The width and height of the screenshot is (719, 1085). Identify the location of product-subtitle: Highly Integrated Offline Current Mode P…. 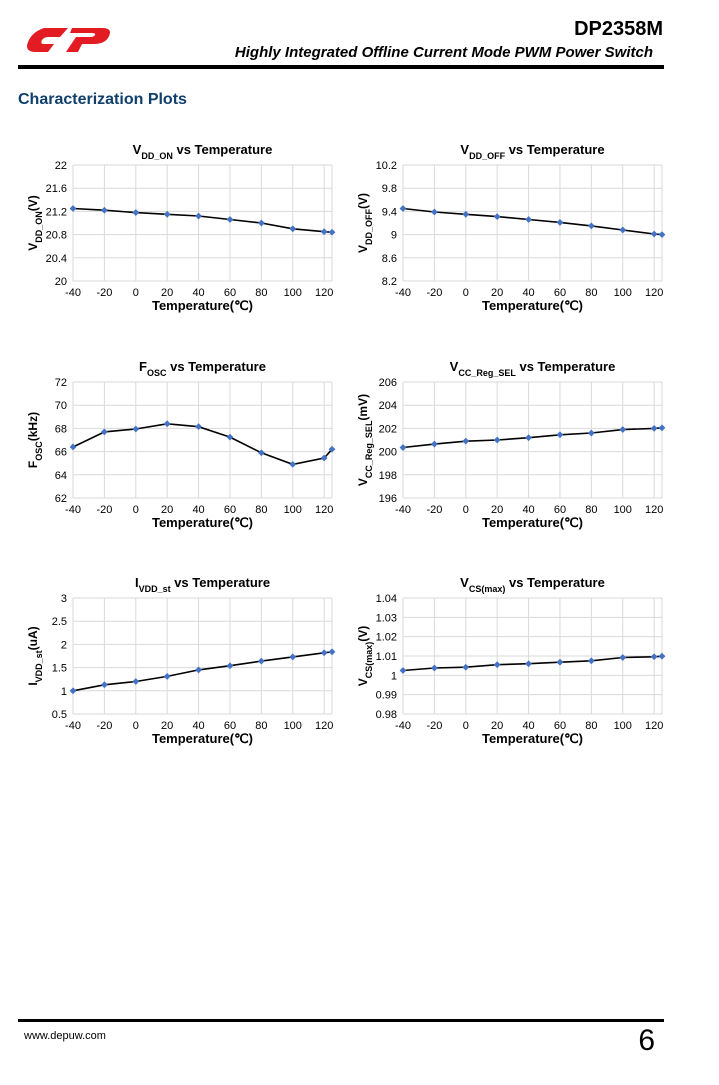
(443, 52).